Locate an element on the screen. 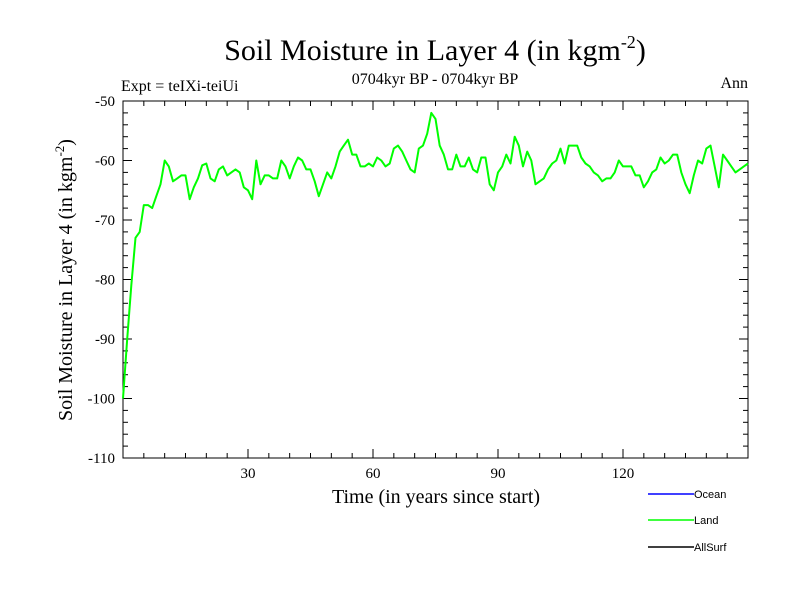 Image resolution: width=800 pixels, height=600 pixels. chart-title-sup: -2 is located at coordinates (628, 42).